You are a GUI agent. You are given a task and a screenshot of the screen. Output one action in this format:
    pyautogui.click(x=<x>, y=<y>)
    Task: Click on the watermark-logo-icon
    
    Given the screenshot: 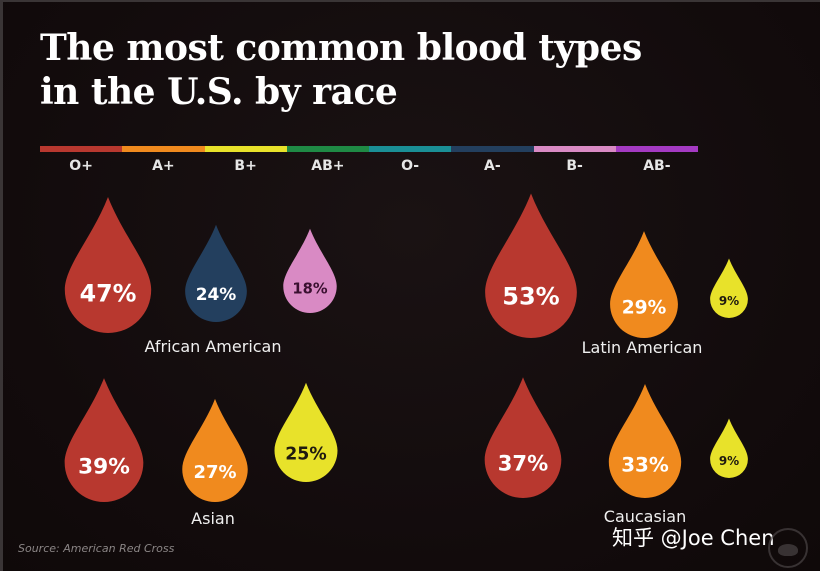 What is the action you would take?
    pyautogui.click(x=788, y=548)
    